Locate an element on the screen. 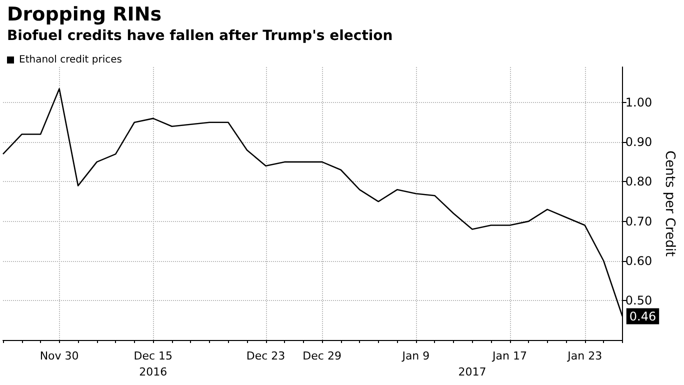  y-tick-label: 0.50 is located at coordinates (638, 300).